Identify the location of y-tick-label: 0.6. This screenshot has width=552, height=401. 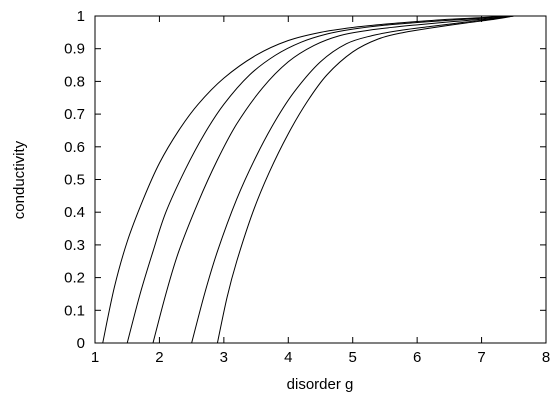
(74, 147).